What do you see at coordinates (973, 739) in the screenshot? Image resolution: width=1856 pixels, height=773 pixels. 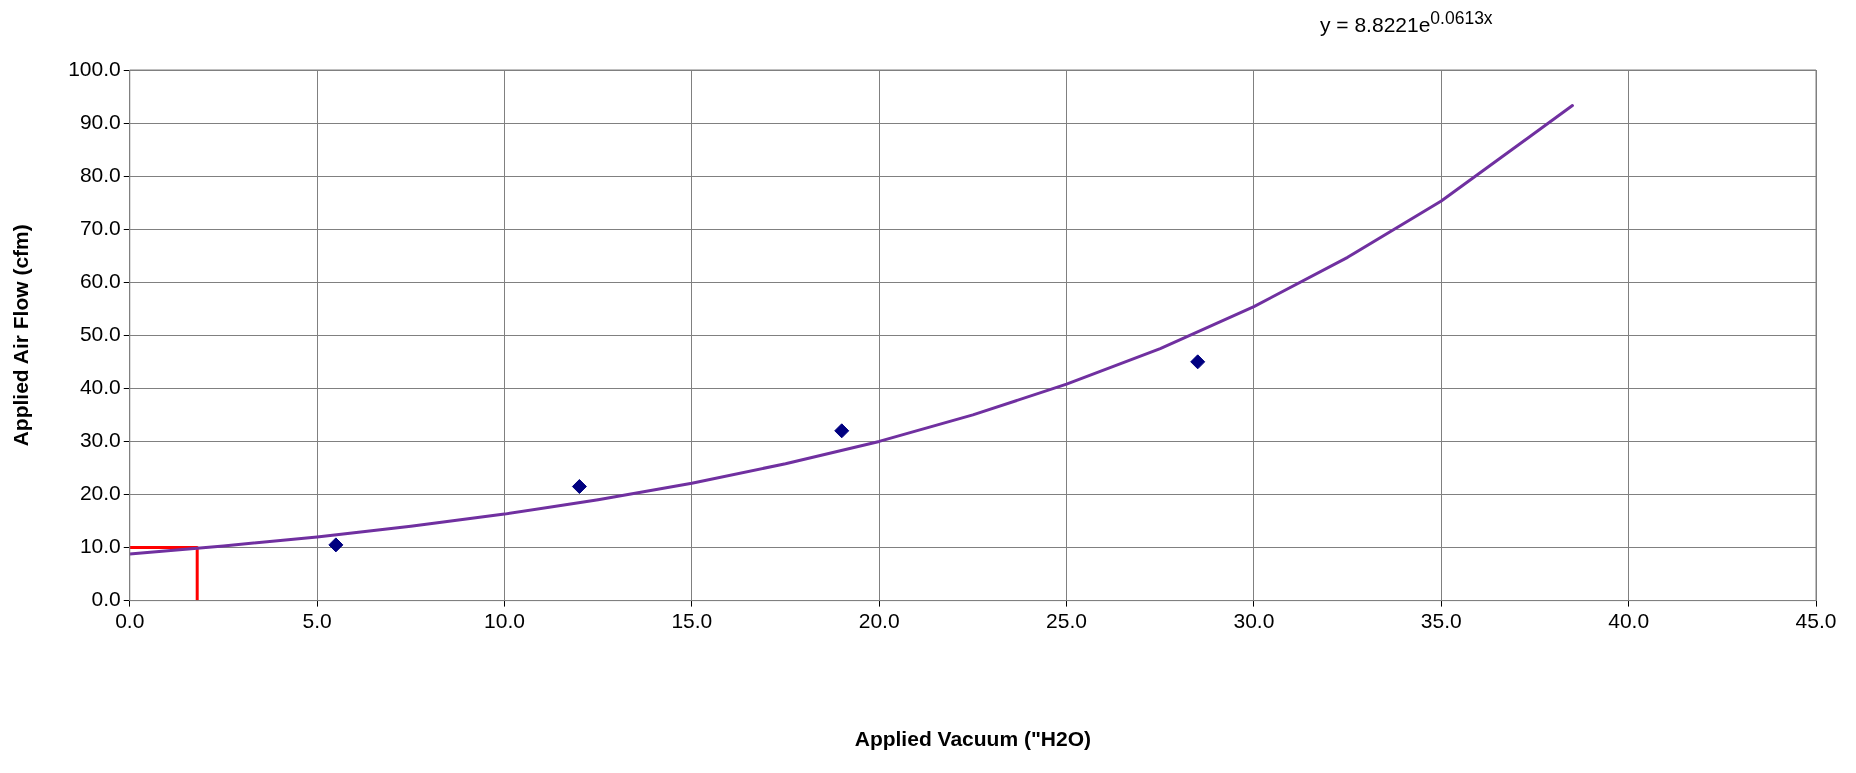 I see `x-axis-title: Applied Vacuum ("H2O)` at bounding box center [973, 739].